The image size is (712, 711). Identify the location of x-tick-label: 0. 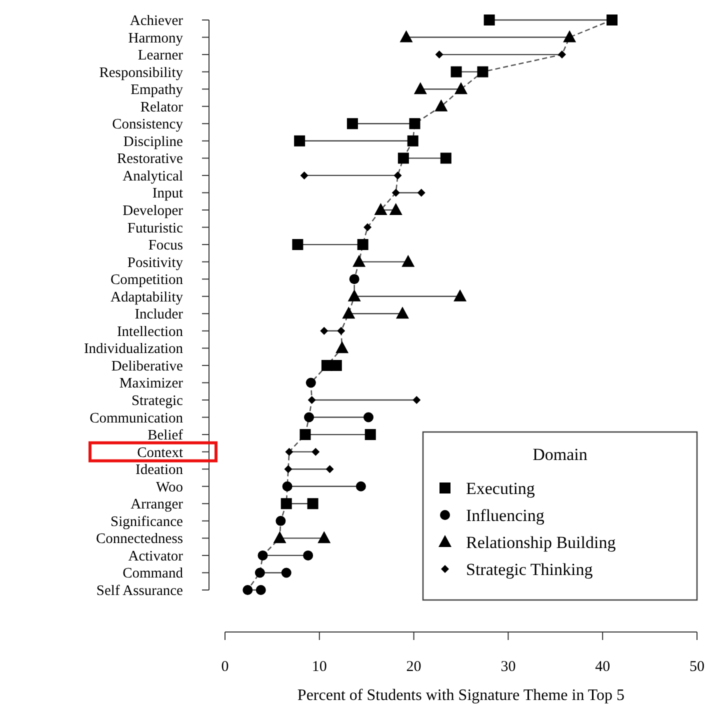
(225, 667).